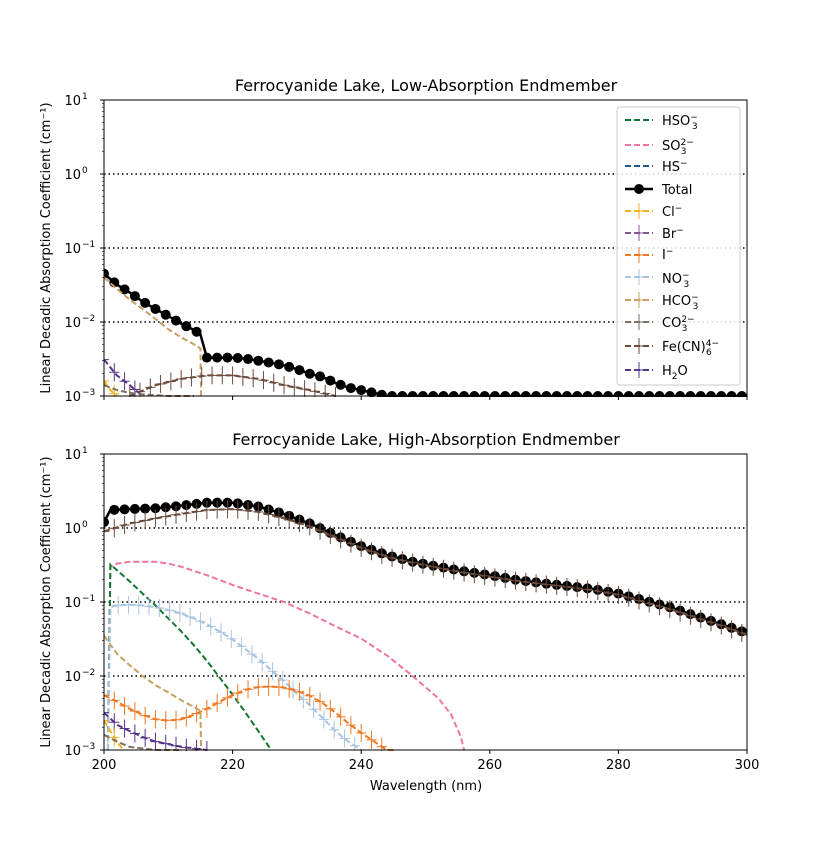 This screenshot has height=842, width=830. What do you see at coordinates (678, 324) in the screenshot?
I see `legend-label-co3: CO2− 3` at bounding box center [678, 324].